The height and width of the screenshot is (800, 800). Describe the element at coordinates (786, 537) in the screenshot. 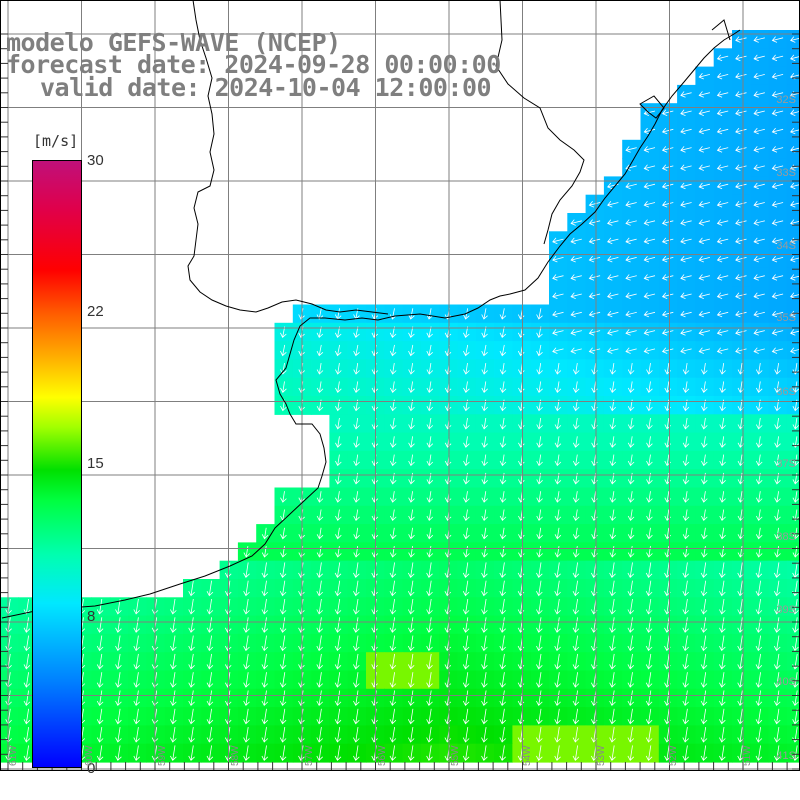

I see `lat-label-38s: 38S` at that location.